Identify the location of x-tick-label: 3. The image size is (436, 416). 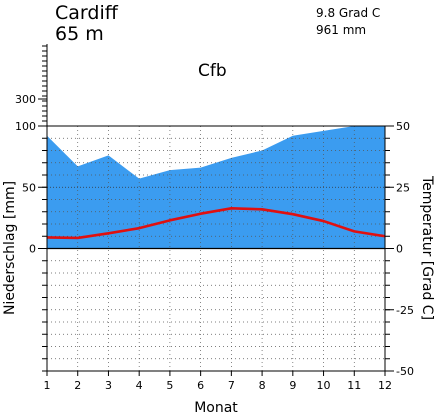
(108, 385).